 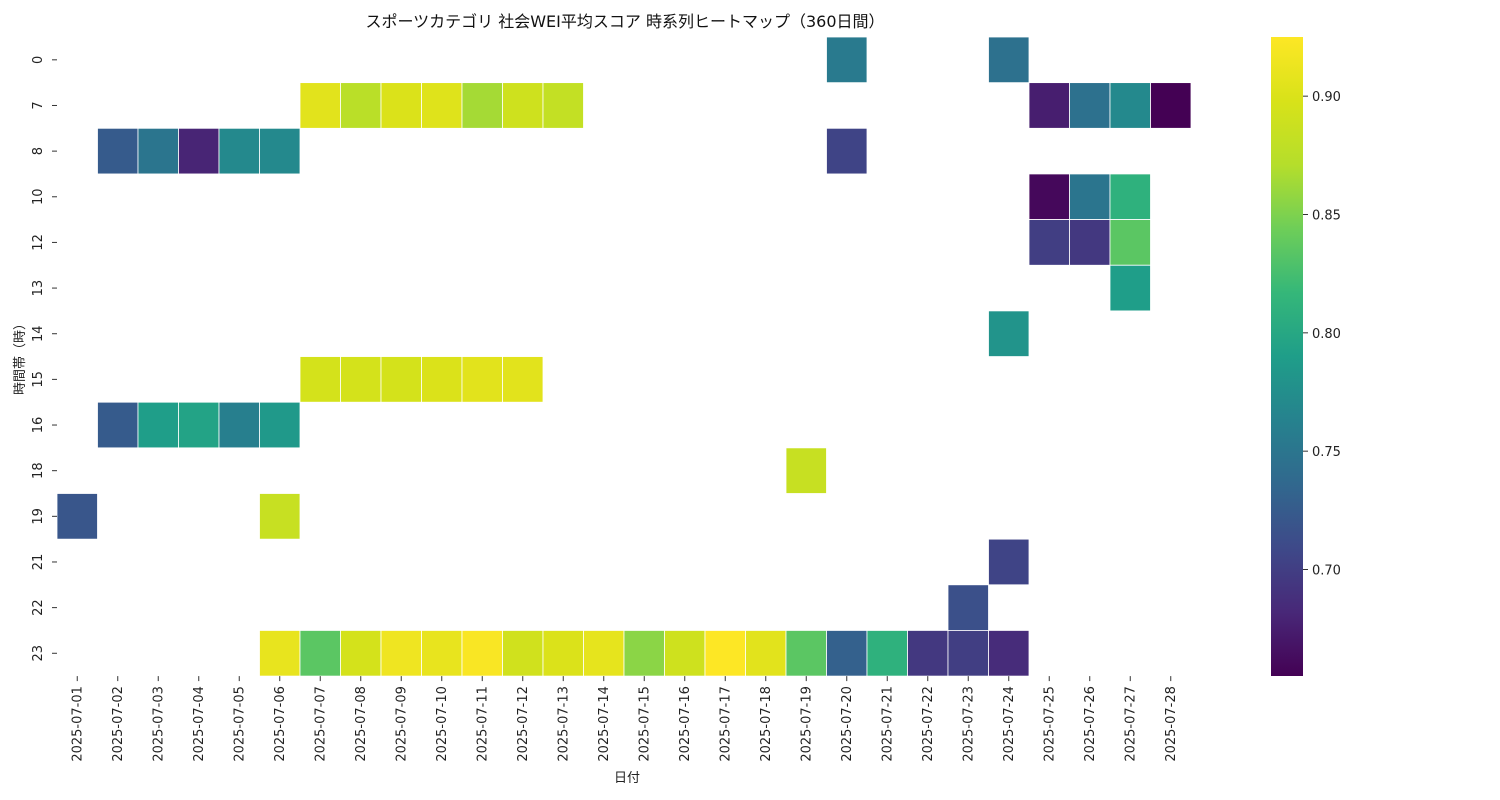 What do you see at coordinates (1009, 724) in the screenshot?
I see `x-tick-label: 2025-07-24` at bounding box center [1009, 724].